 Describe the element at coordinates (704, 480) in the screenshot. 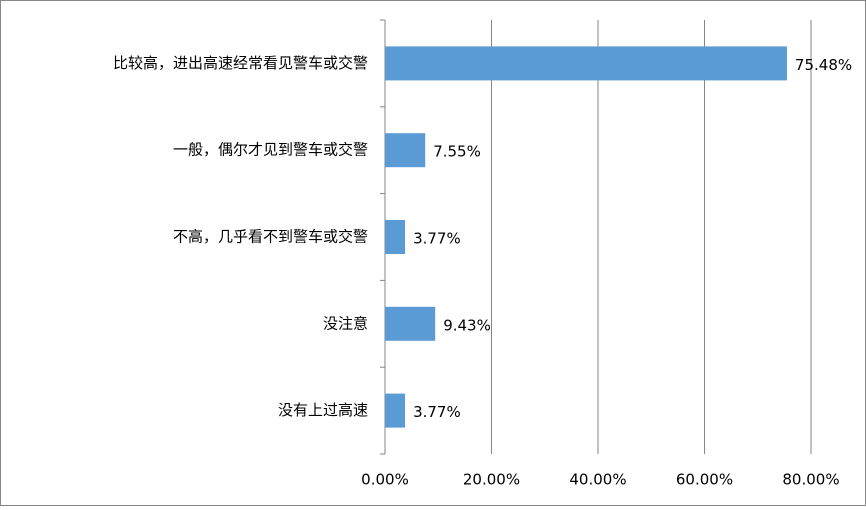

I see `x-tick-label: 60.00%` at that location.